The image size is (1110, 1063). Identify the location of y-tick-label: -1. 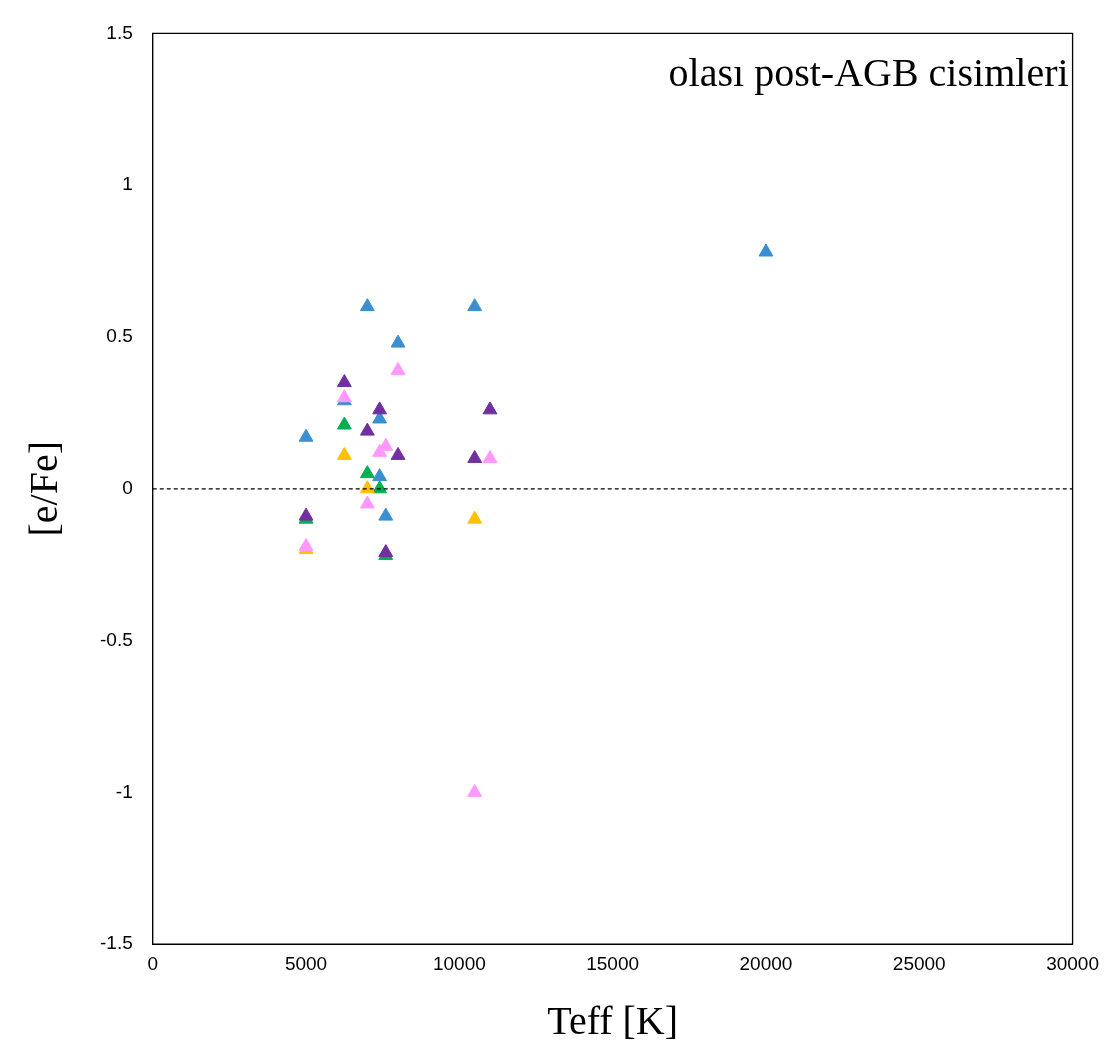
(124, 791).